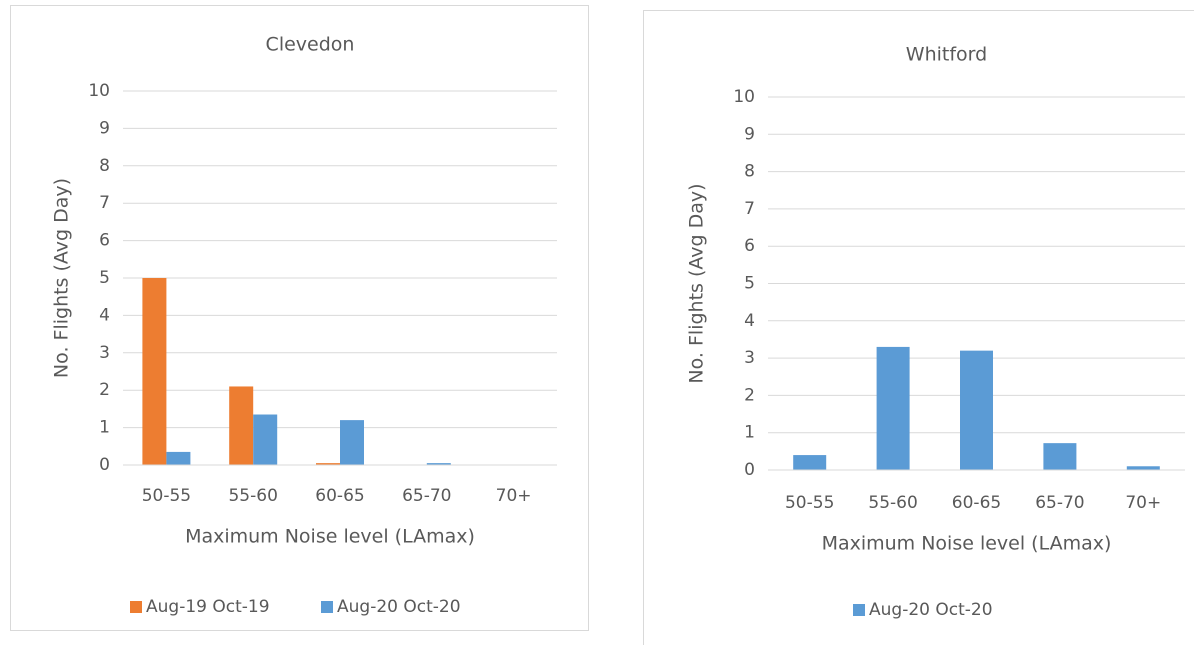  What do you see at coordinates (310, 45) in the screenshot?
I see `chart-title: Clevedon` at bounding box center [310, 45].